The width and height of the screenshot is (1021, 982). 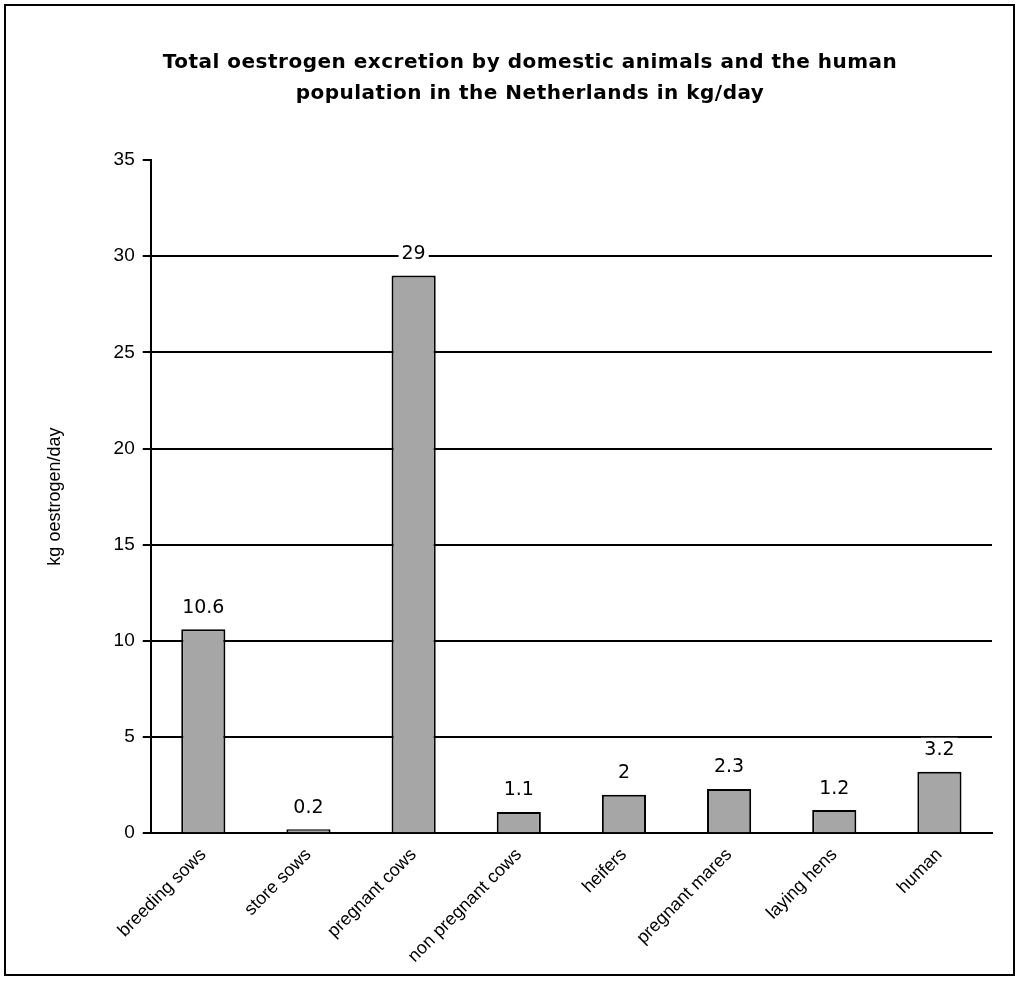 I want to click on data-label: 1.2, so click(x=834, y=786).